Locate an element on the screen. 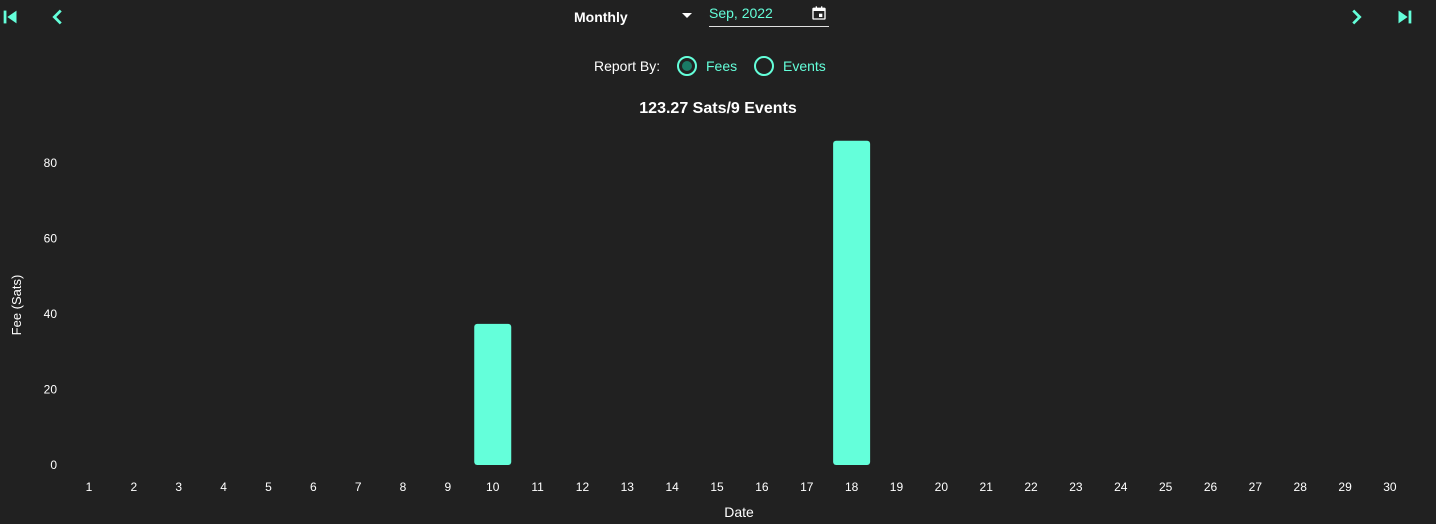 The height and width of the screenshot is (524, 1436). x-tick-label: 3 is located at coordinates (178, 487).